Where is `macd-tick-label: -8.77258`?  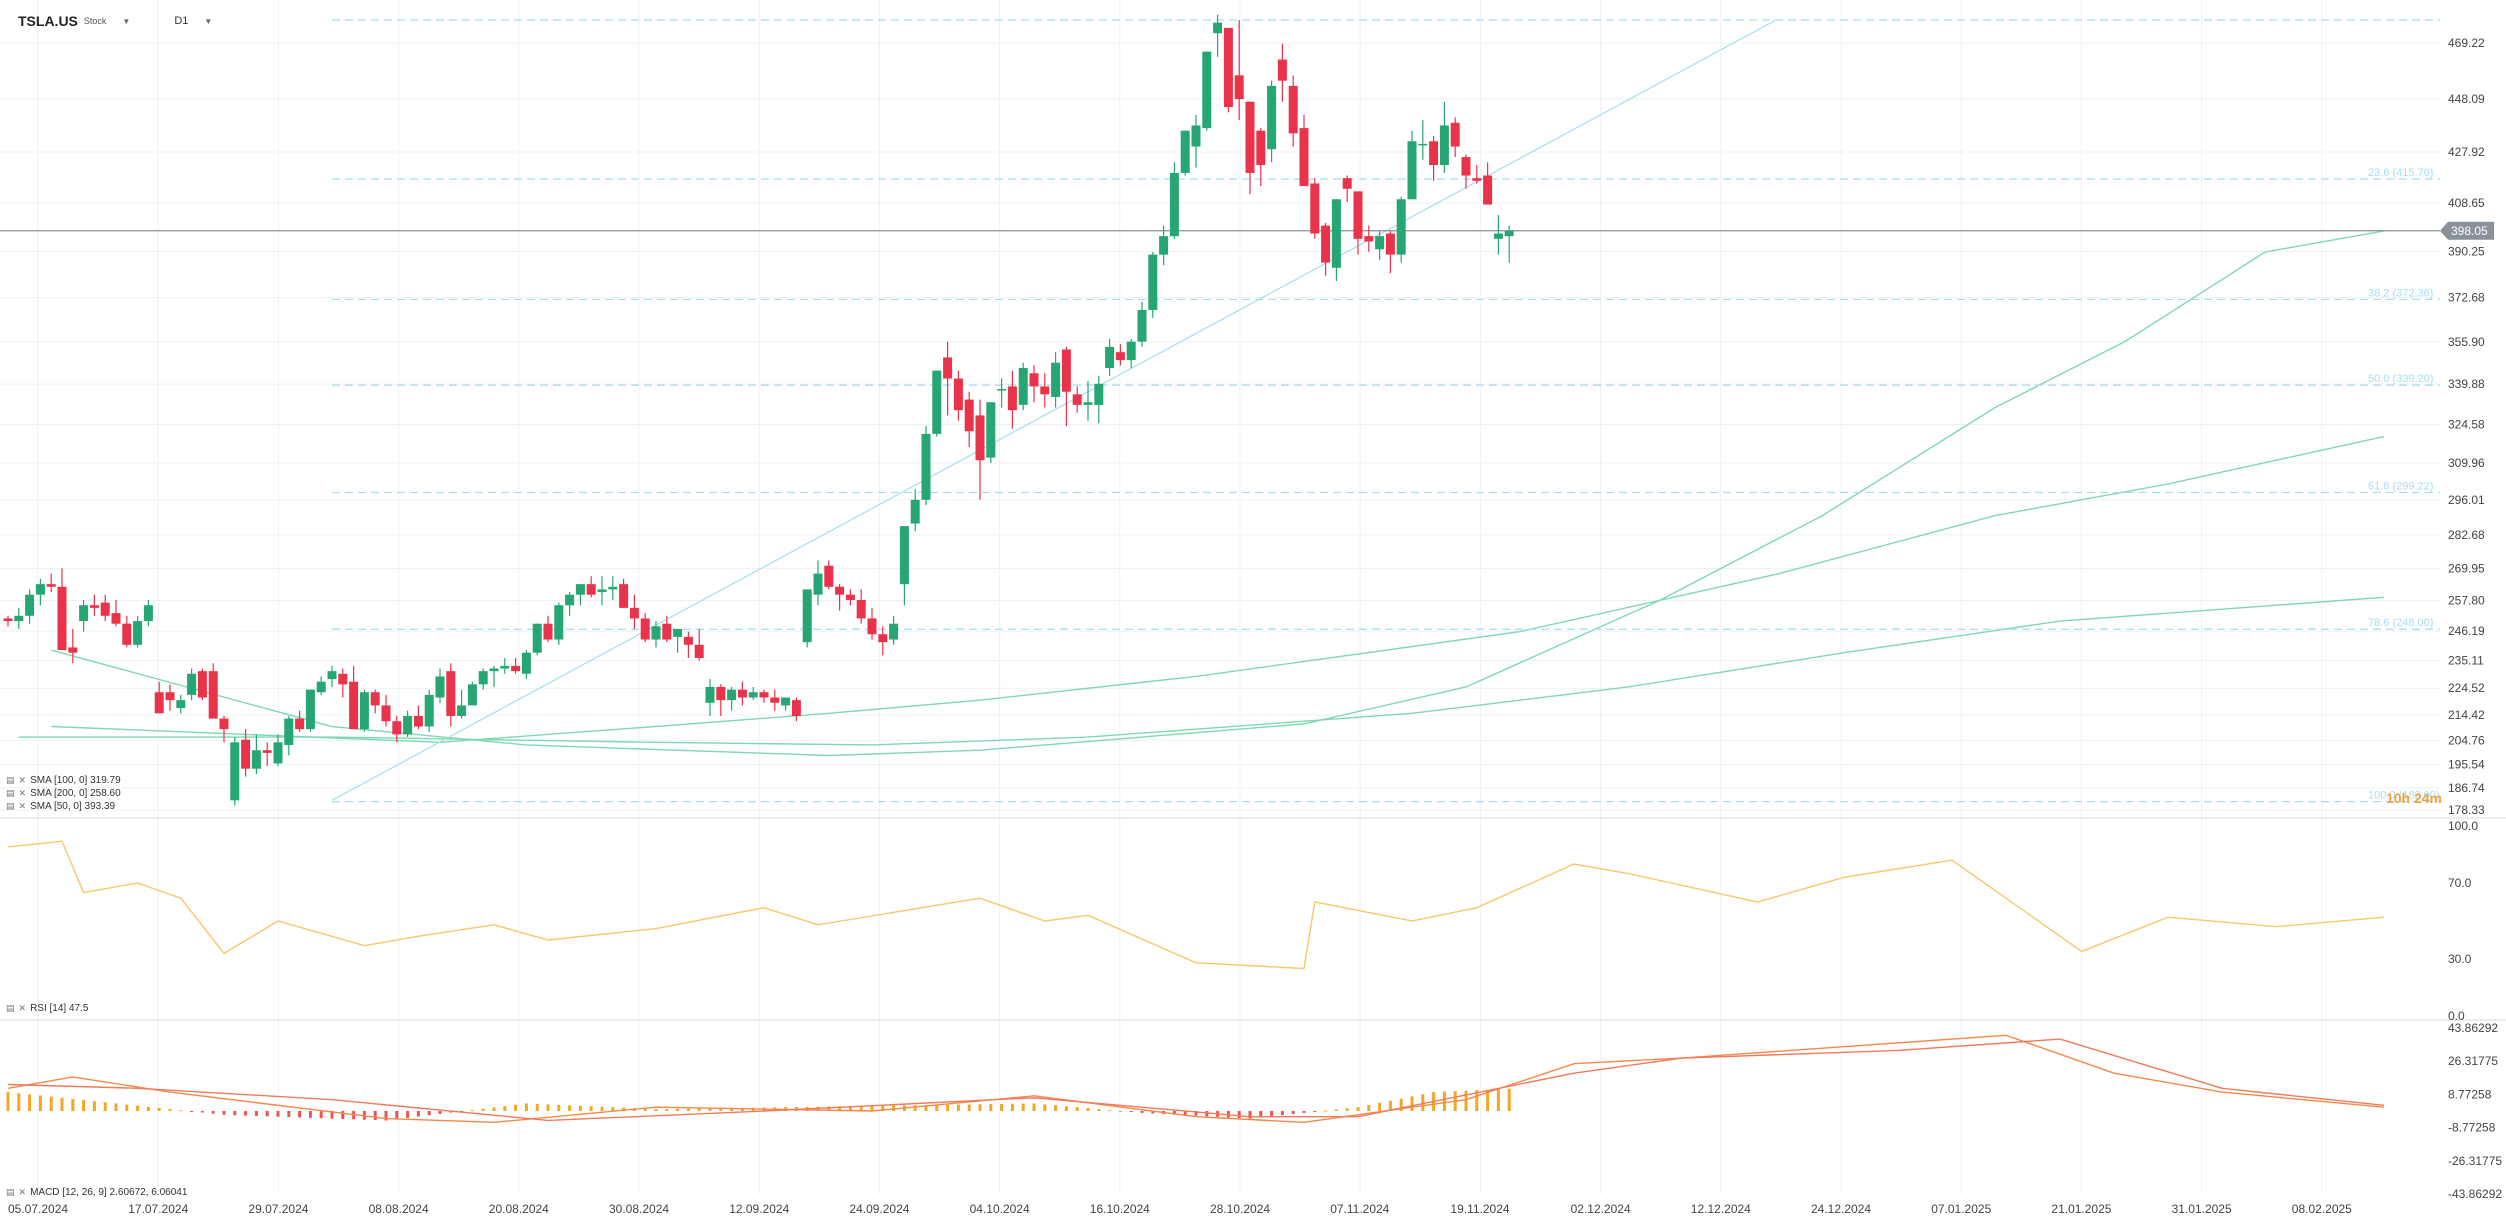 macd-tick-label: -8.77258 is located at coordinates (2472, 1128).